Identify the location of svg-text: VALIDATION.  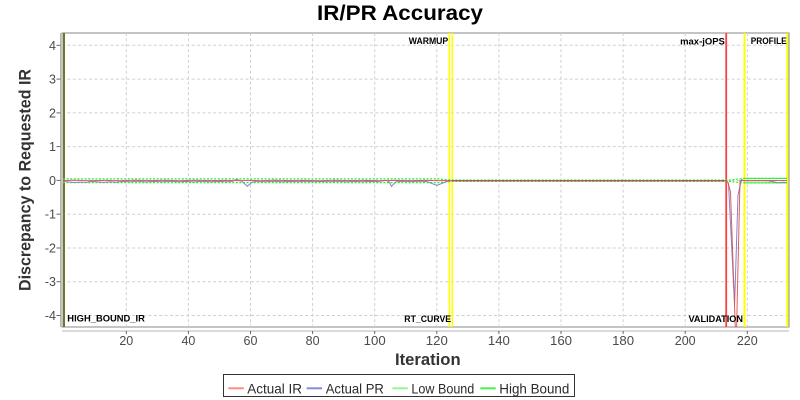
(716, 319).